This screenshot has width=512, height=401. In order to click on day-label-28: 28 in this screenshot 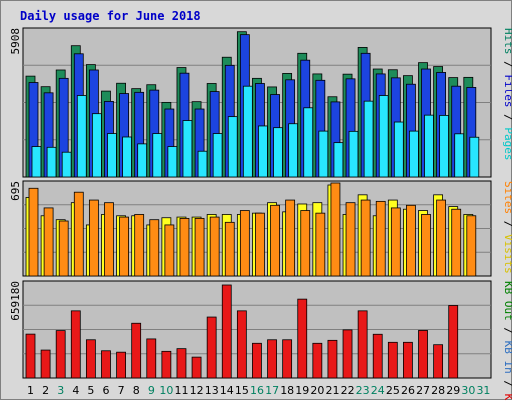, I will do `click(438, 390)`.